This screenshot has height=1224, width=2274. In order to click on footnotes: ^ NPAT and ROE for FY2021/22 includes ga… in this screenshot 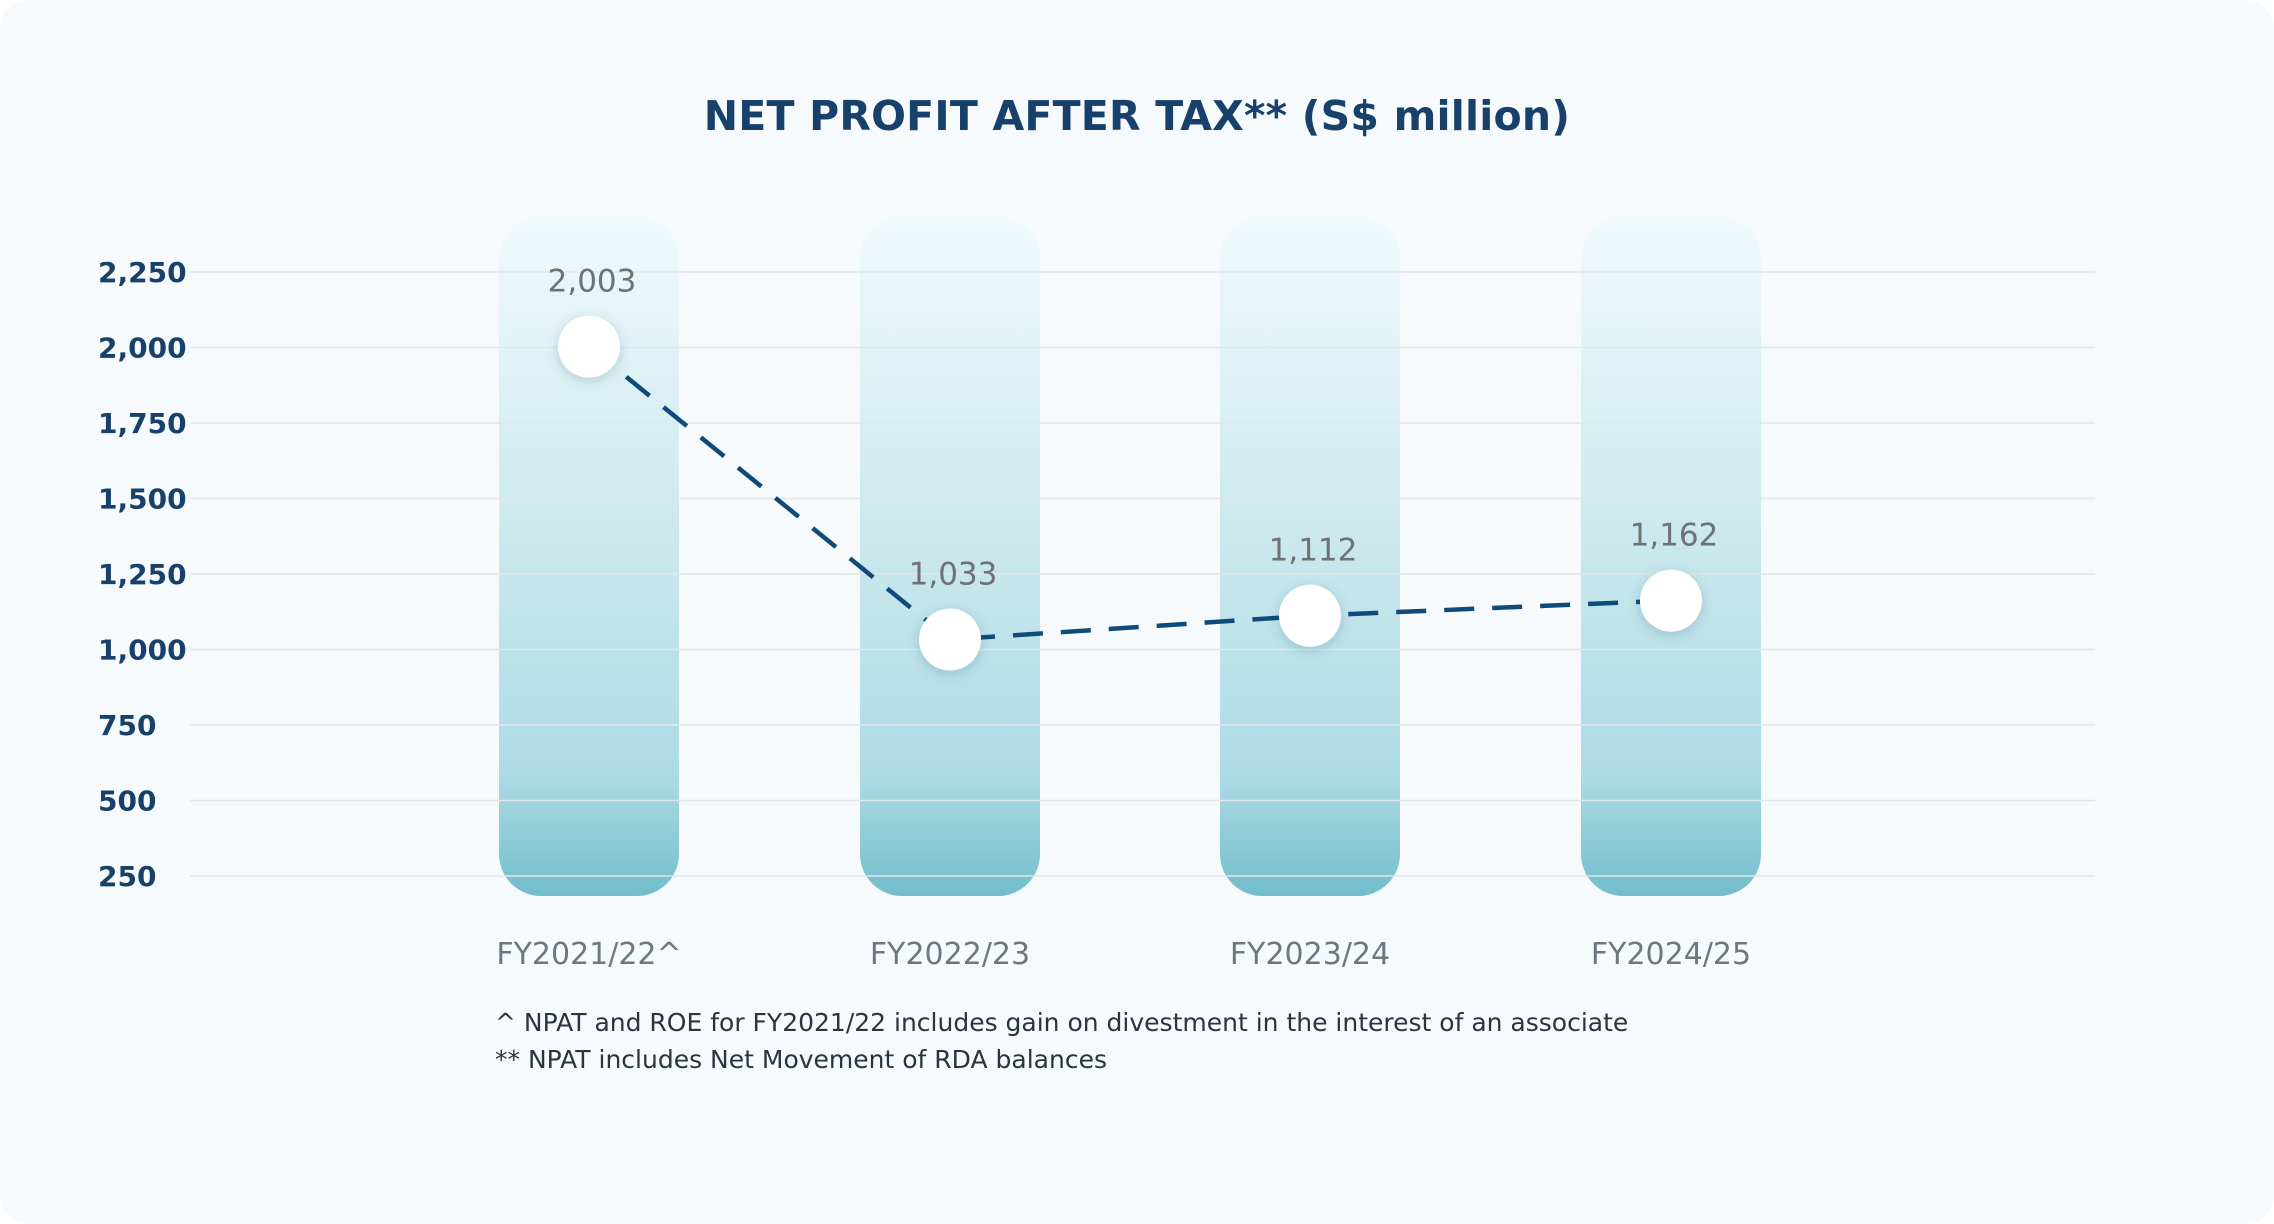, I will do `click(1061, 1041)`.